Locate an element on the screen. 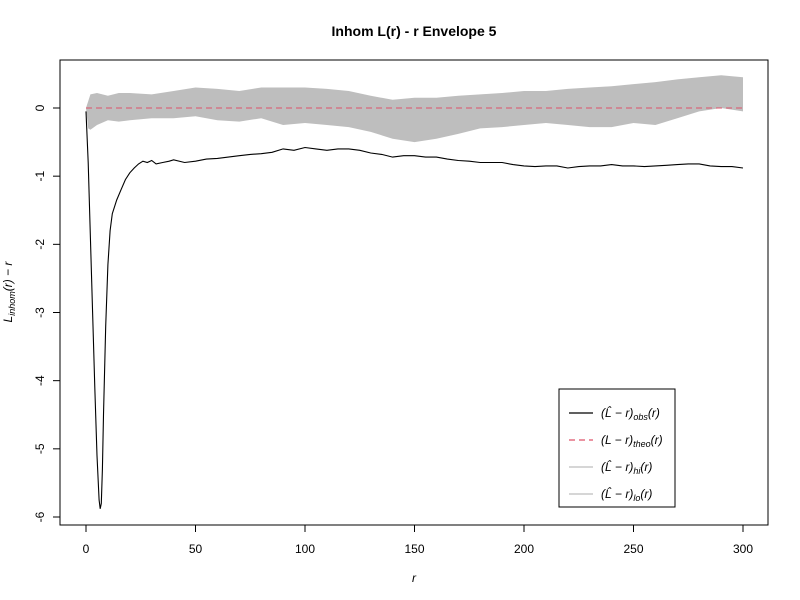 This screenshot has width=800, height=600. legend-box is located at coordinates (617, 448).